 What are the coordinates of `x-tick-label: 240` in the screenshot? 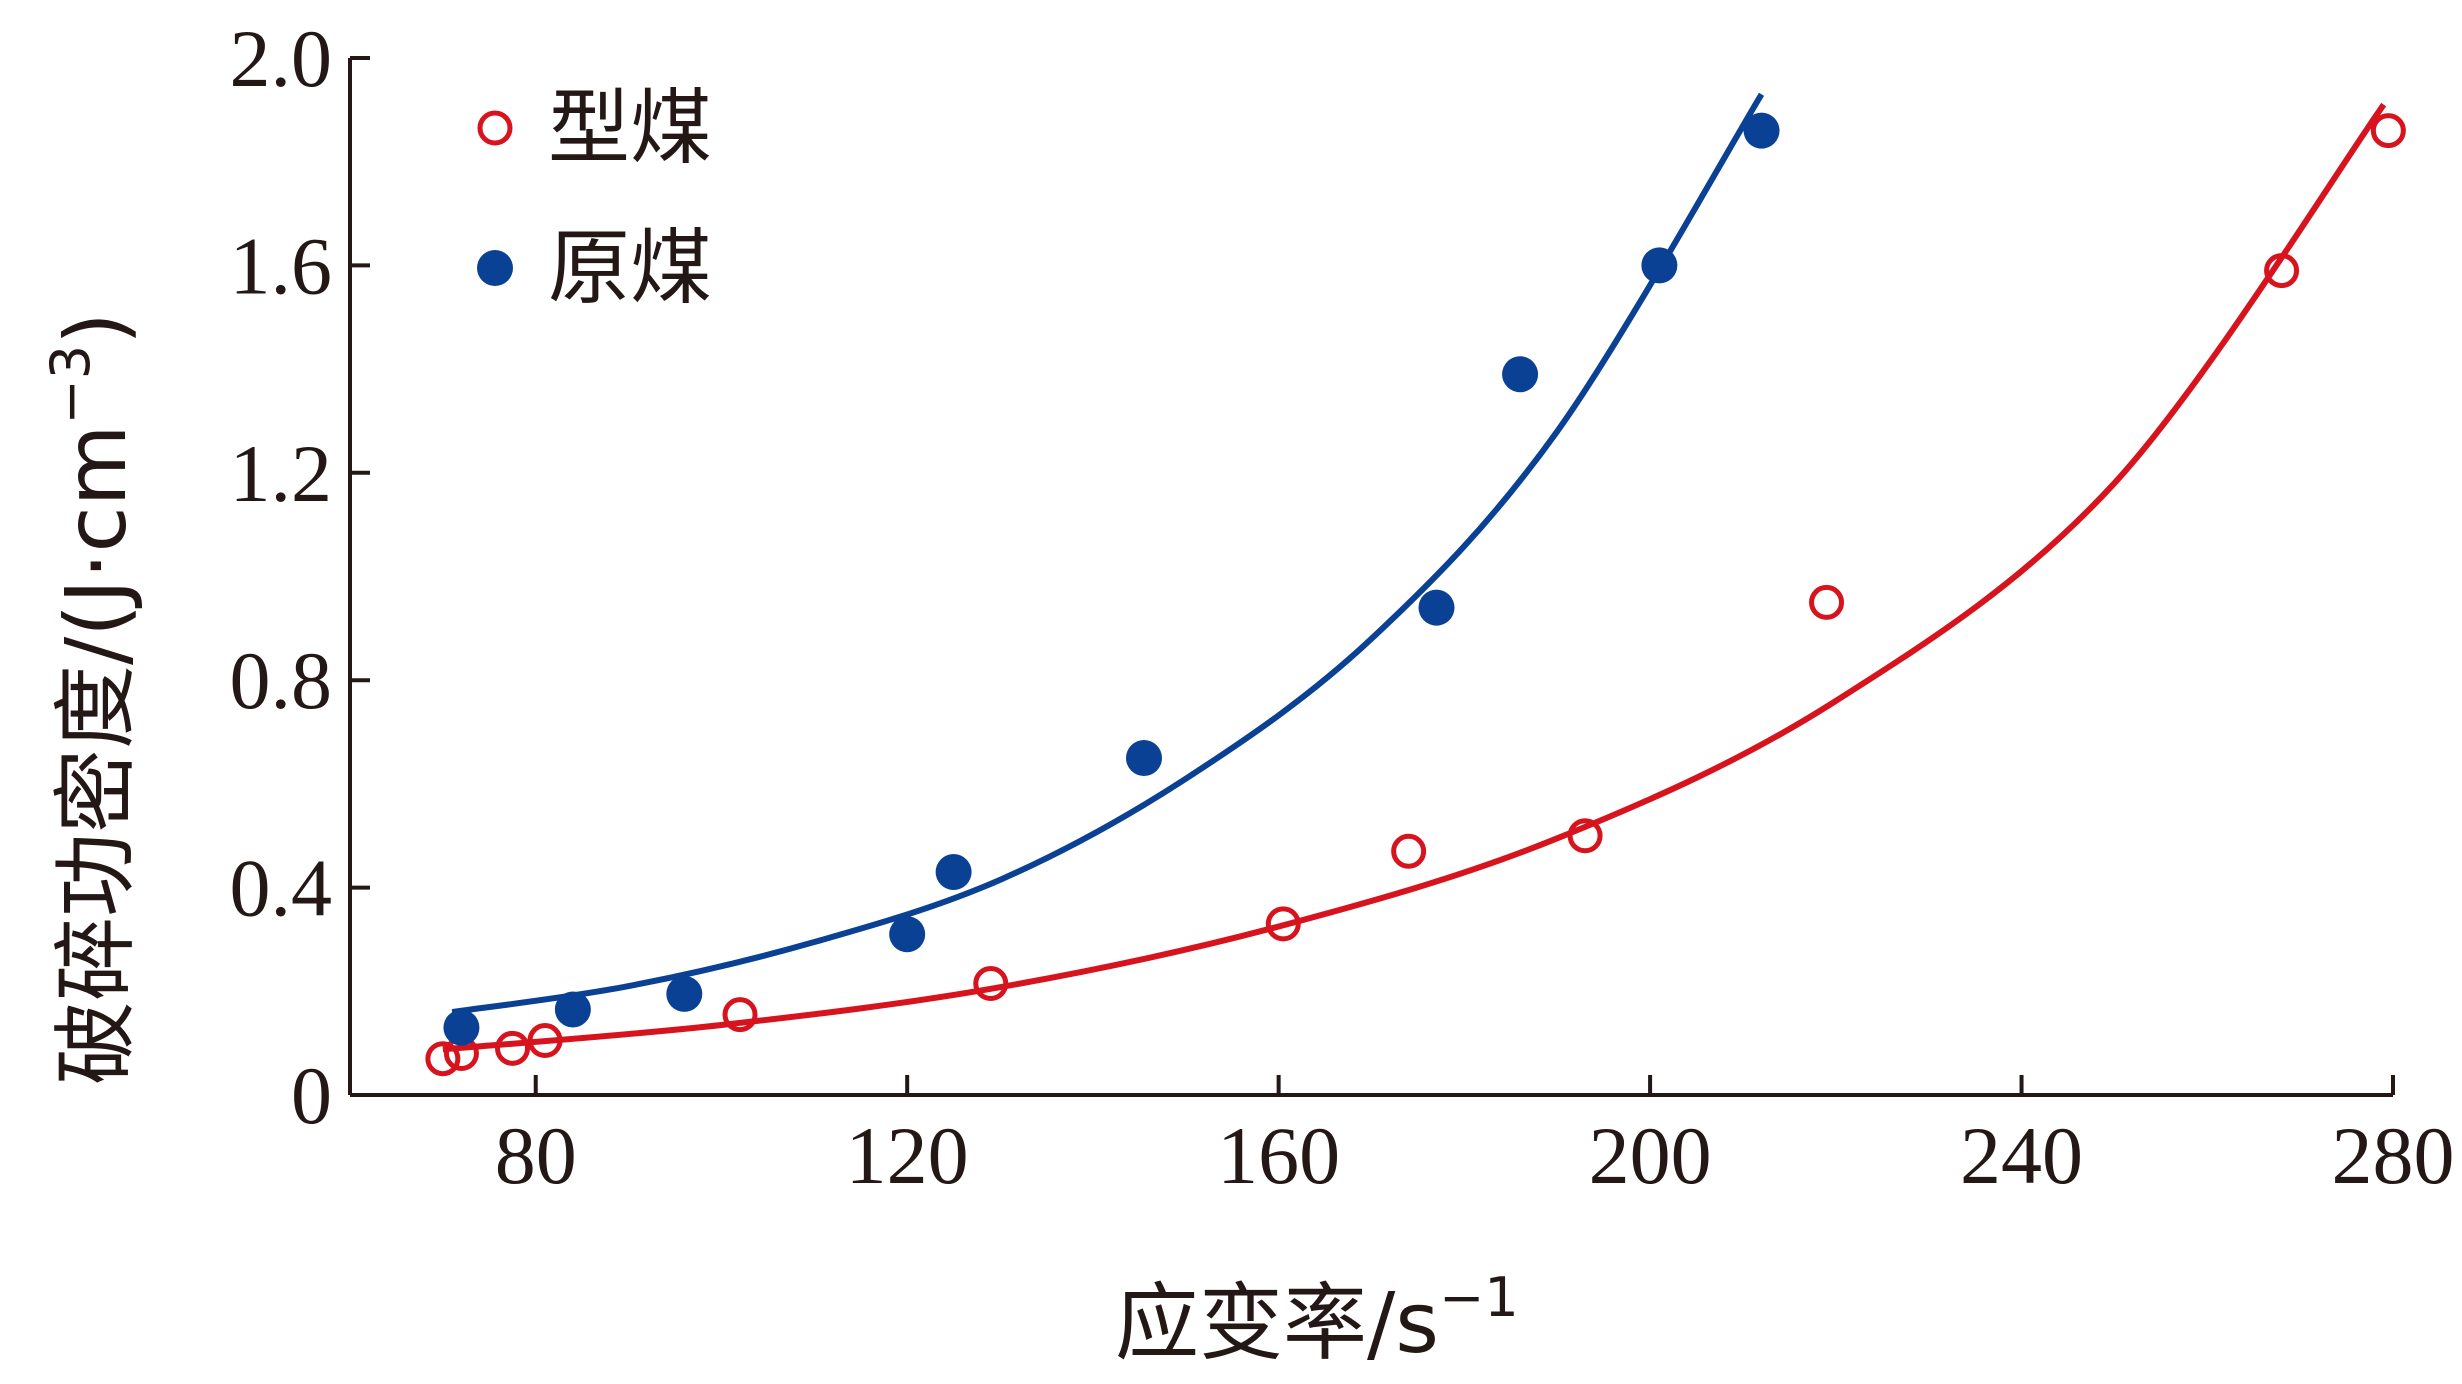 It's located at (2021, 1155).